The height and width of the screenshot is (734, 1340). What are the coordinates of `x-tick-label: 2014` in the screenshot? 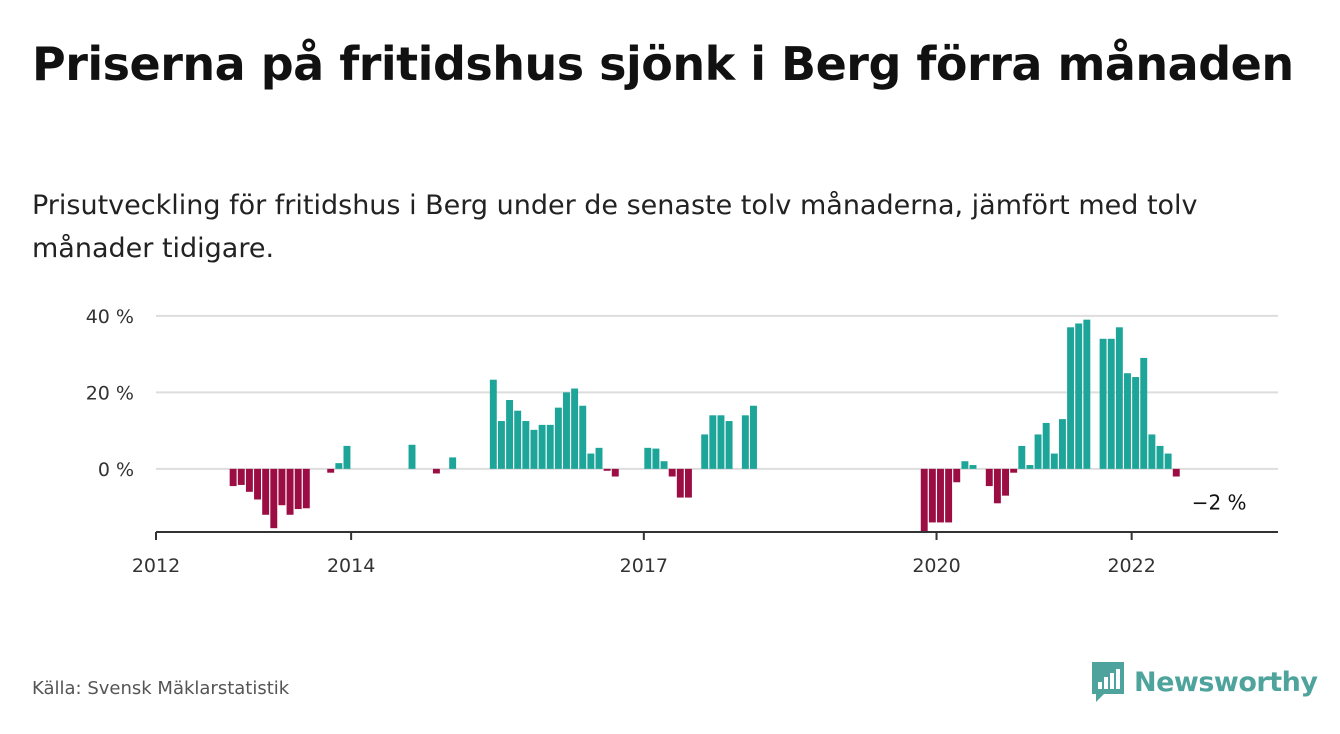 It's located at (351, 566).